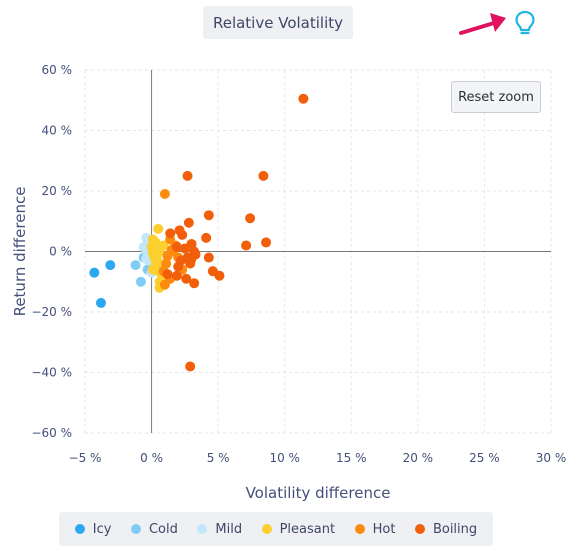  What do you see at coordinates (57, 191) in the screenshot?
I see `y-tick-label: 20 %` at bounding box center [57, 191].